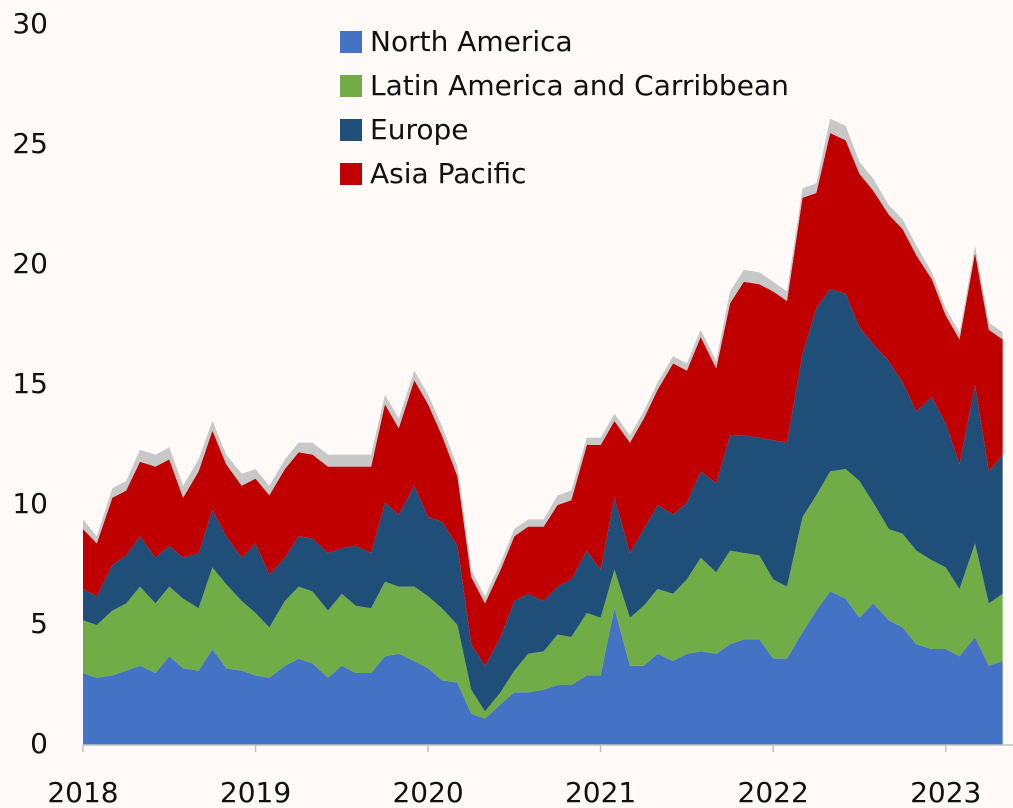 This screenshot has width=1013, height=808. What do you see at coordinates (600, 792) in the screenshot?
I see `x-tick-label: 2021` at bounding box center [600, 792].